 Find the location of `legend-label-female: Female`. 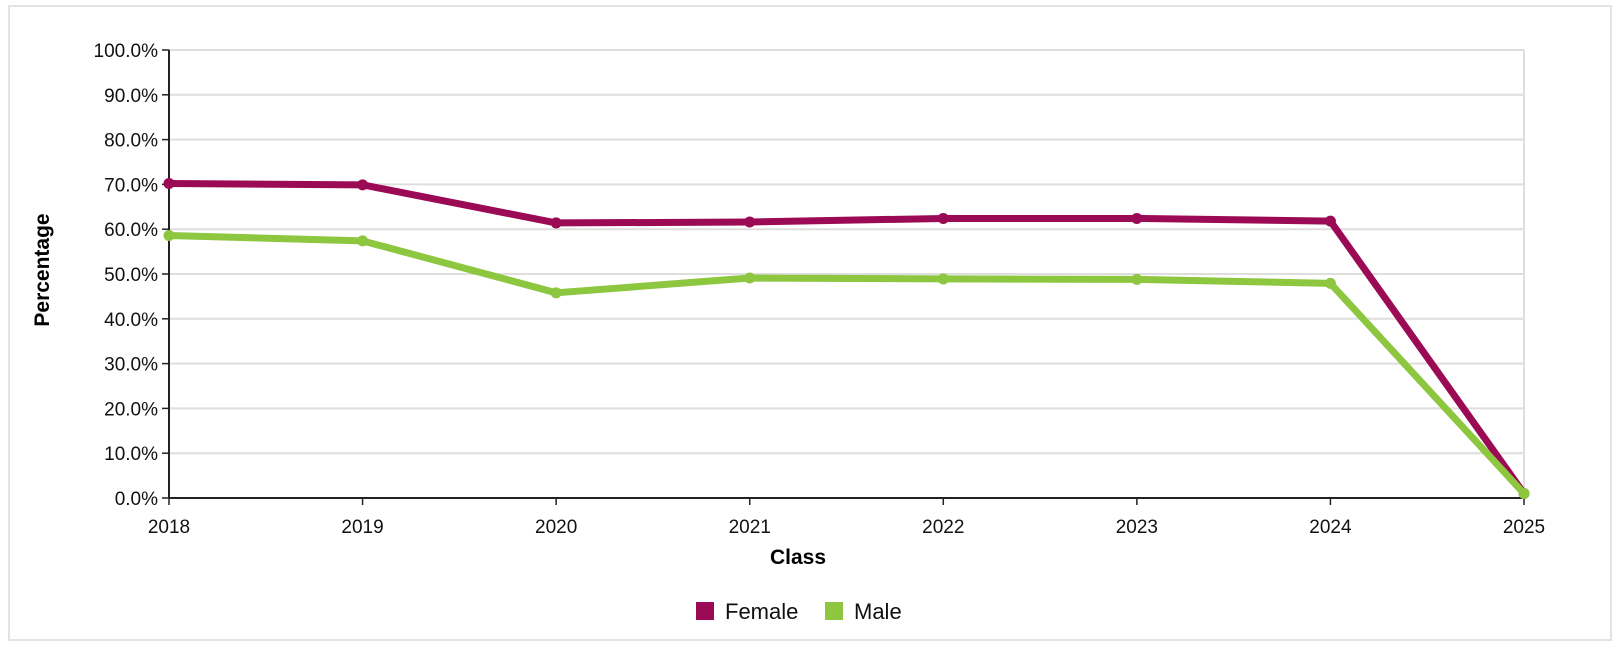

legend-label-female: Female is located at coordinates (761, 611).